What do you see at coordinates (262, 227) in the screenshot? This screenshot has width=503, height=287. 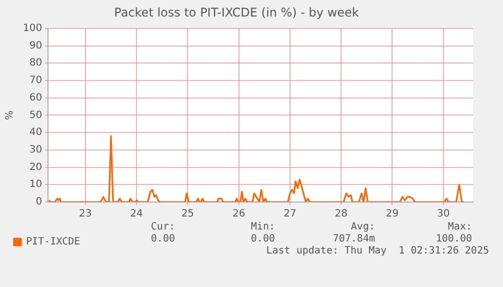 I see `text: Min:` at bounding box center [262, 227].